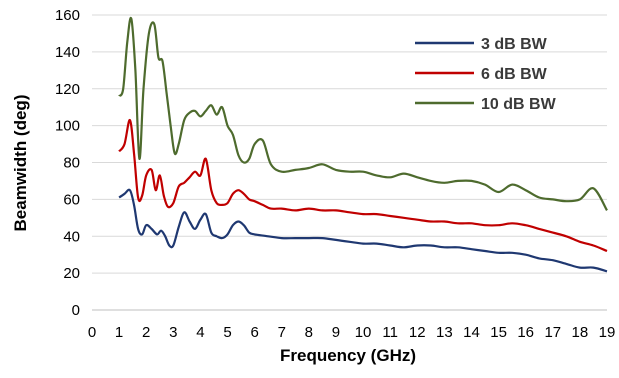 The width and height of the screenshot is (619, 378). I want to click on x-tick-label-10: 10, so click(363, 332).